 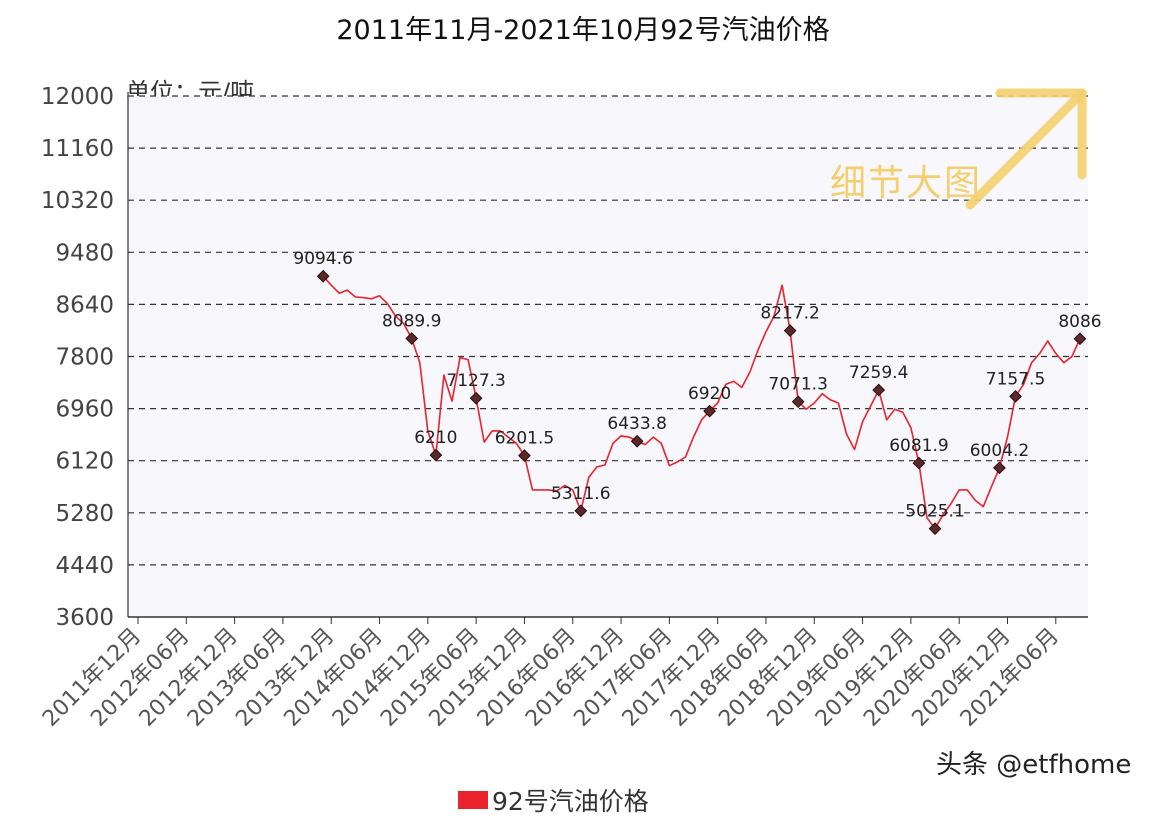 What do you see at coordinates (580, 494) in the screenshot?
I see `data-label: 5311.6` at bounding box center [580, 494].